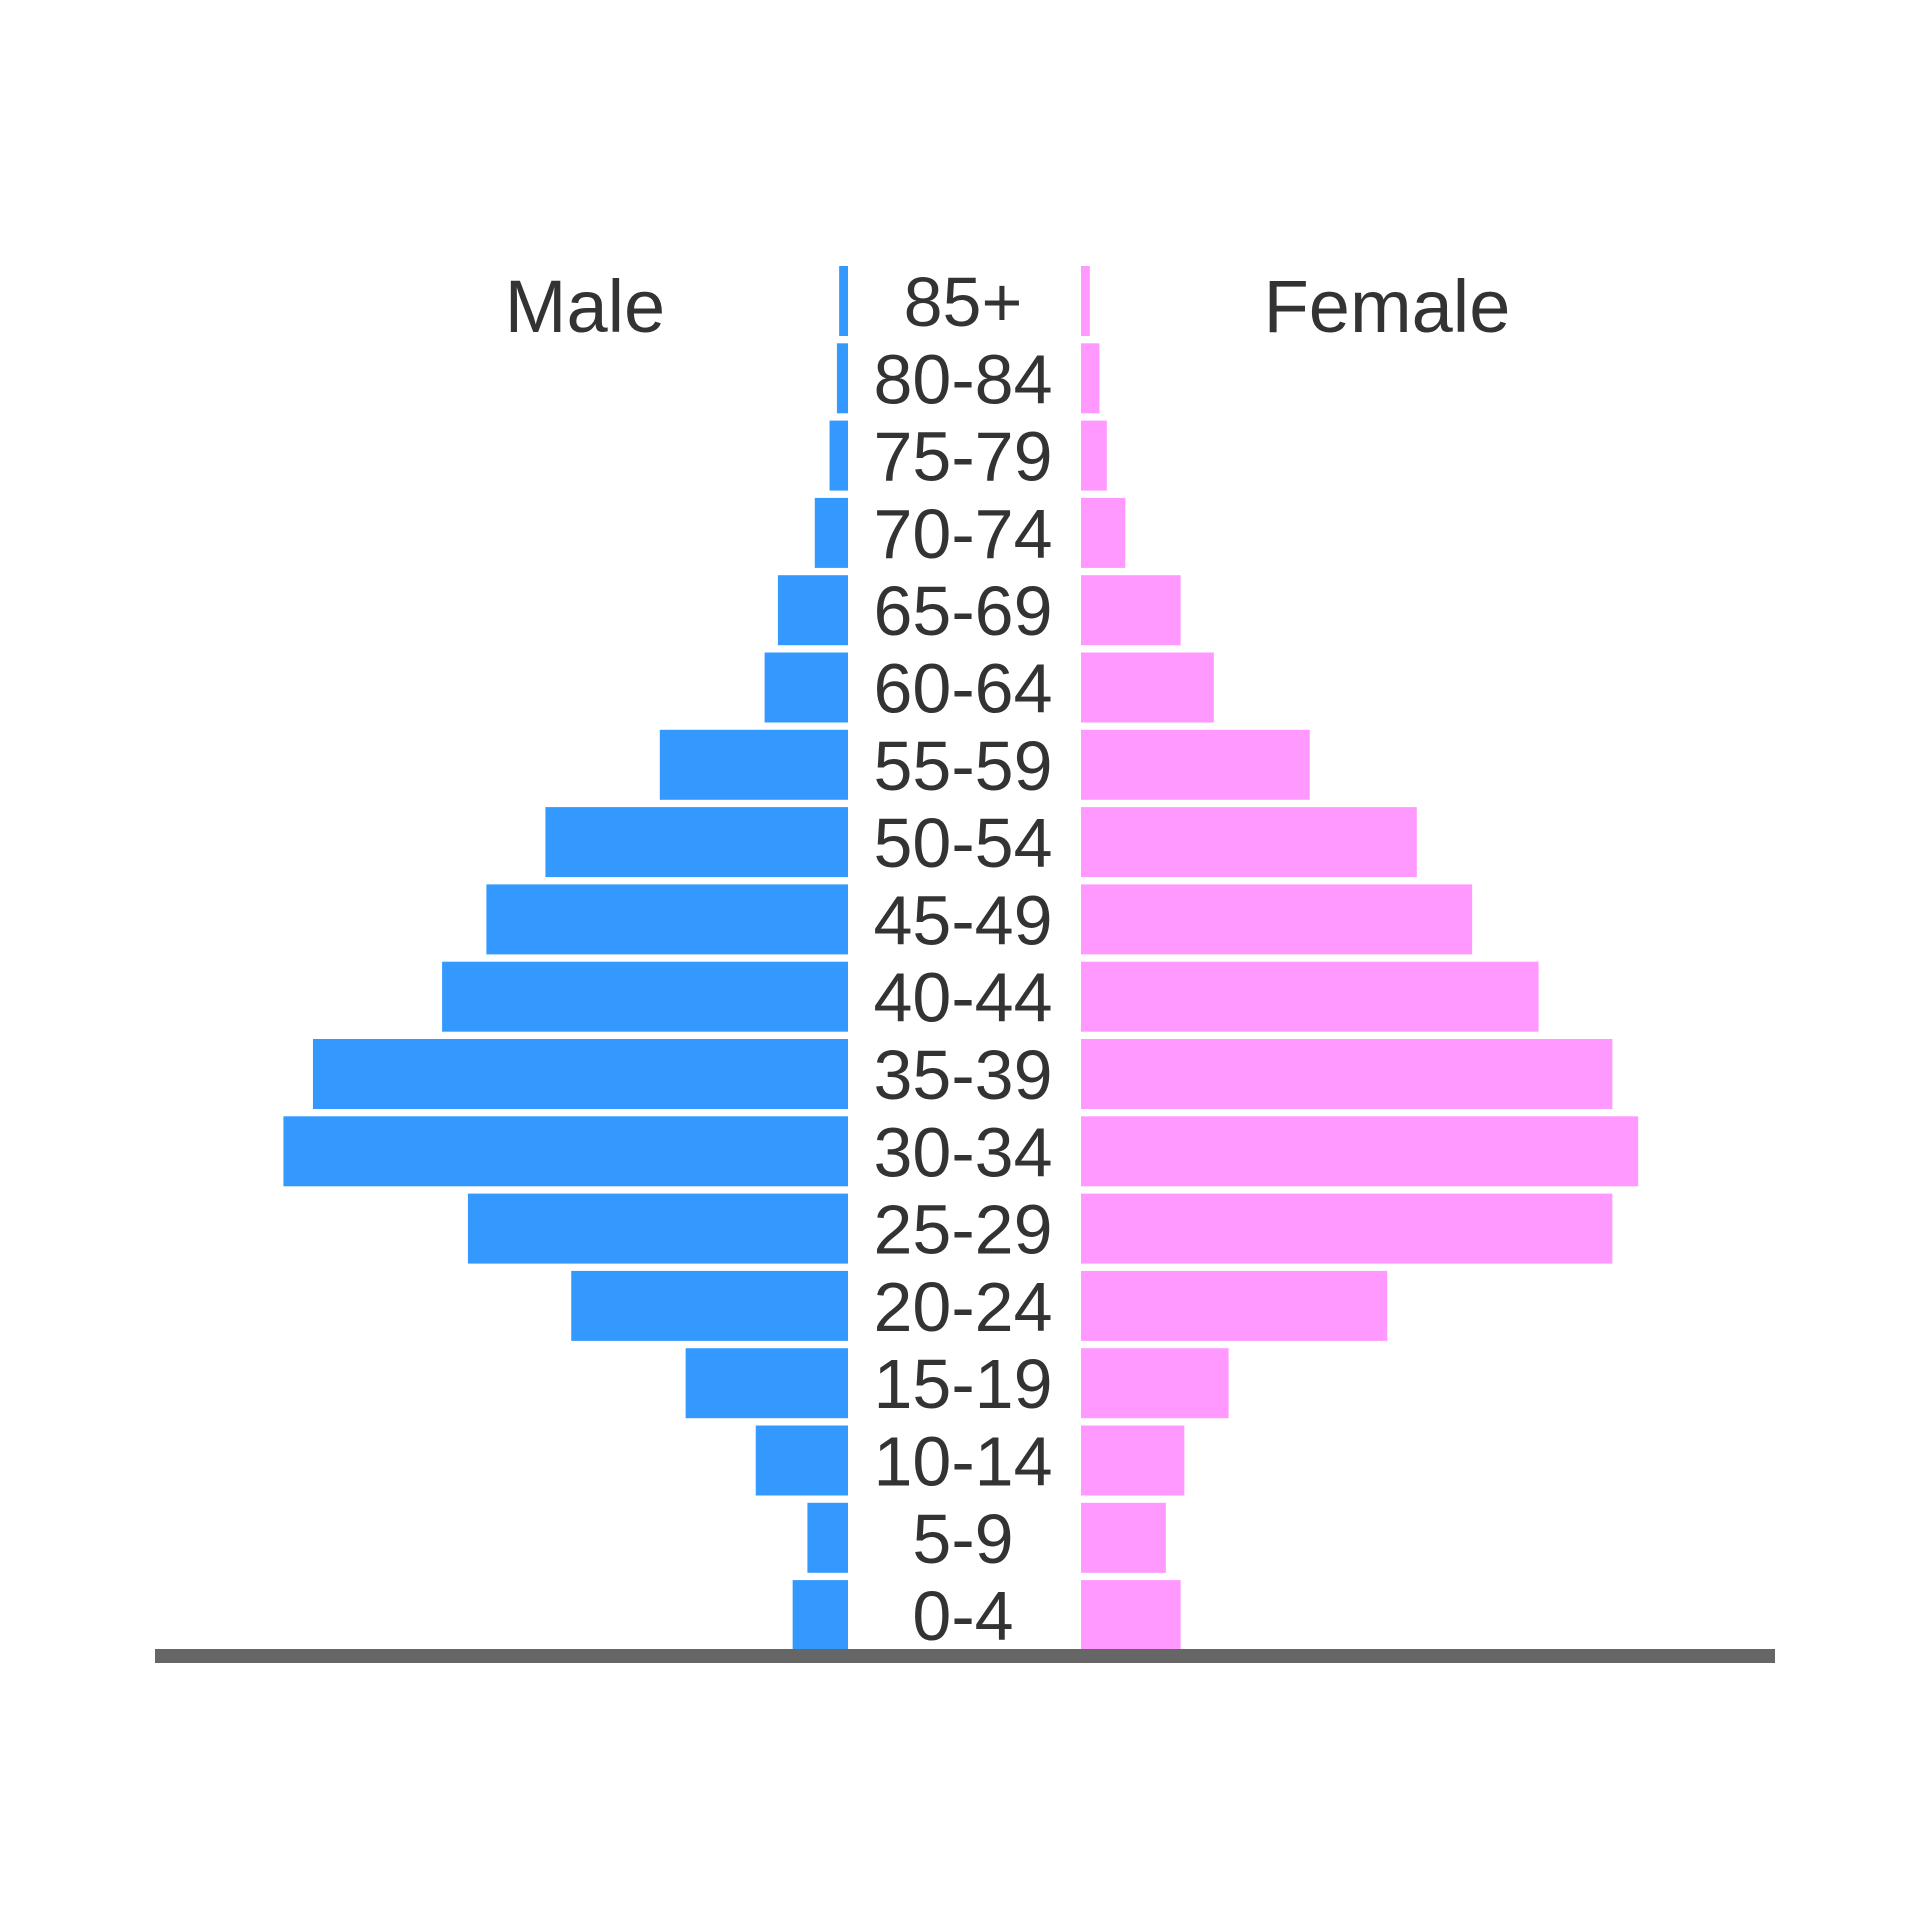 This screenshot has height=1920, width=1920. Describe the element at coordinates (843, 301) in the screenshot. I see `male-bar-85plus` at that location.